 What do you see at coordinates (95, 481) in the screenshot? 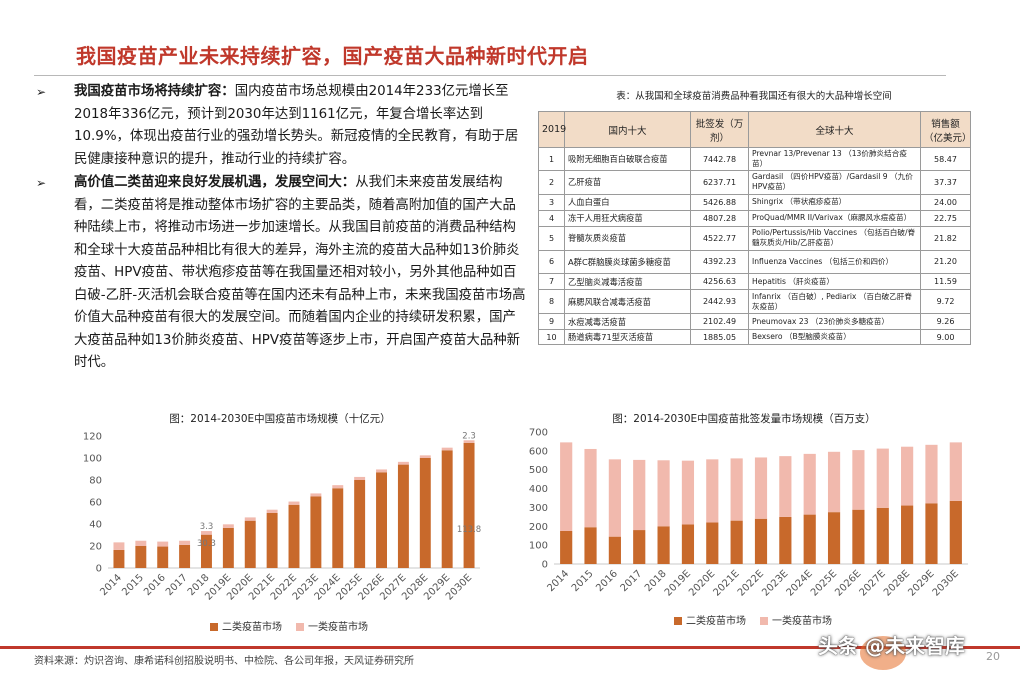
I see `y-tick-label: 80` at bounding box center [95, 481].